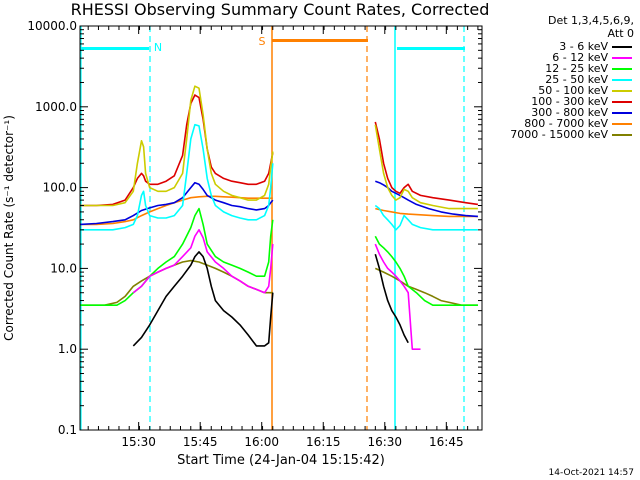 Image resolution: width=640 pixels, height=480 pixels. Describe the element at coordinates (590, 20) in the screenshot. I see `detector-info-line: Det 1,3,4,5,6,9,` at that location.